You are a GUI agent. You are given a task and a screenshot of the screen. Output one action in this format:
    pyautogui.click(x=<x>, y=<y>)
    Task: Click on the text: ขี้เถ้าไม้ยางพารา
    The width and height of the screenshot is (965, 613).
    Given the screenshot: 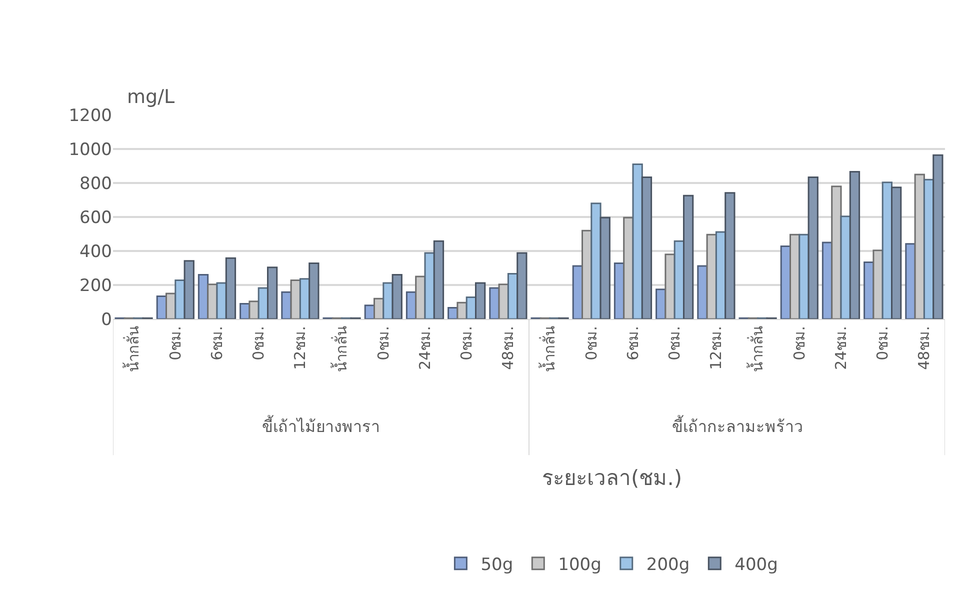 What is the action you would take?
    pyautogui.click(x=321, y=425)
    